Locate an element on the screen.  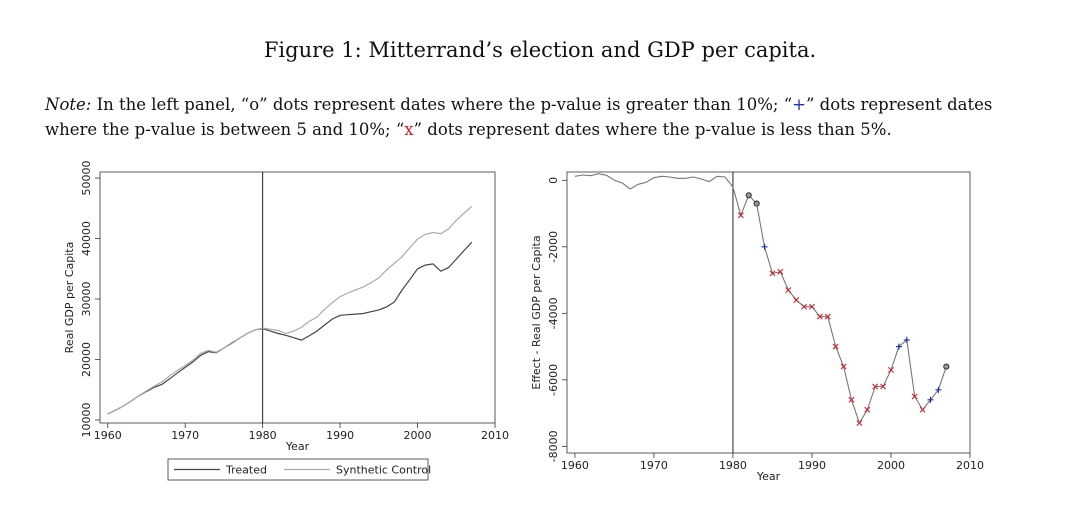
right-x-tick-label: 1970 is located at coordinates (654, 465).